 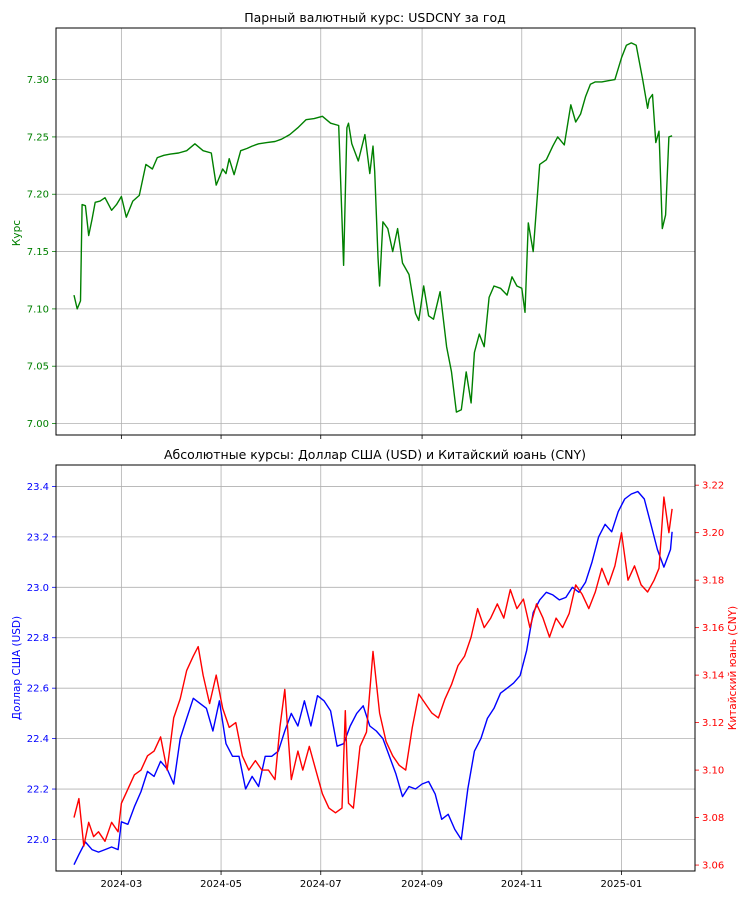 I want to click on chart1-ylabel: Курс, so click(x=17, y=233).